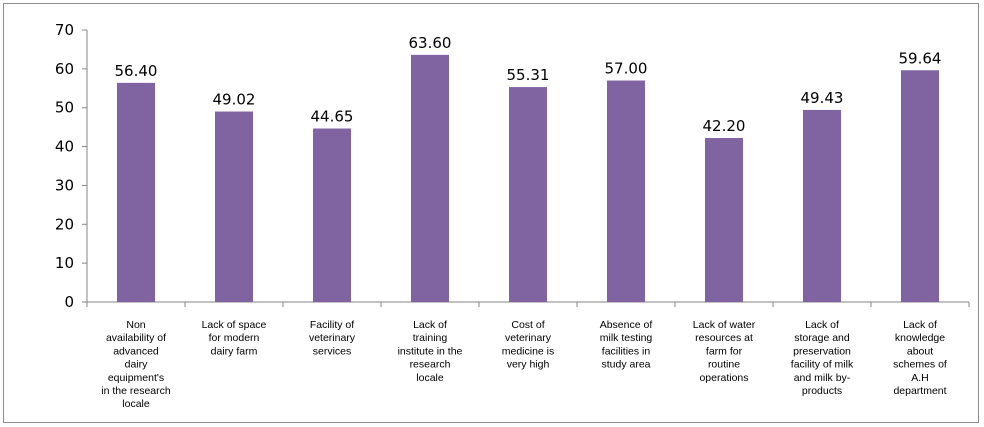 The width and height of the screenshot is (984, 427). What do you see at coordinates (724, 338) in the screenshot?
I see `category-label-line: resources at` at bounding box center [724, 338].